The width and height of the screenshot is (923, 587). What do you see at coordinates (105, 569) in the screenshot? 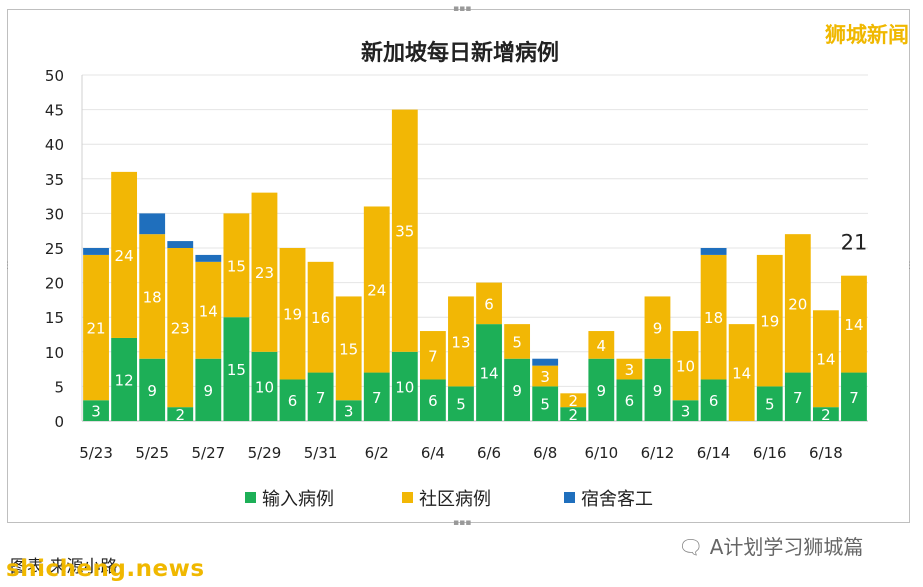
I see `footer-url: shicheng.news` at bounding box center [105, 569].